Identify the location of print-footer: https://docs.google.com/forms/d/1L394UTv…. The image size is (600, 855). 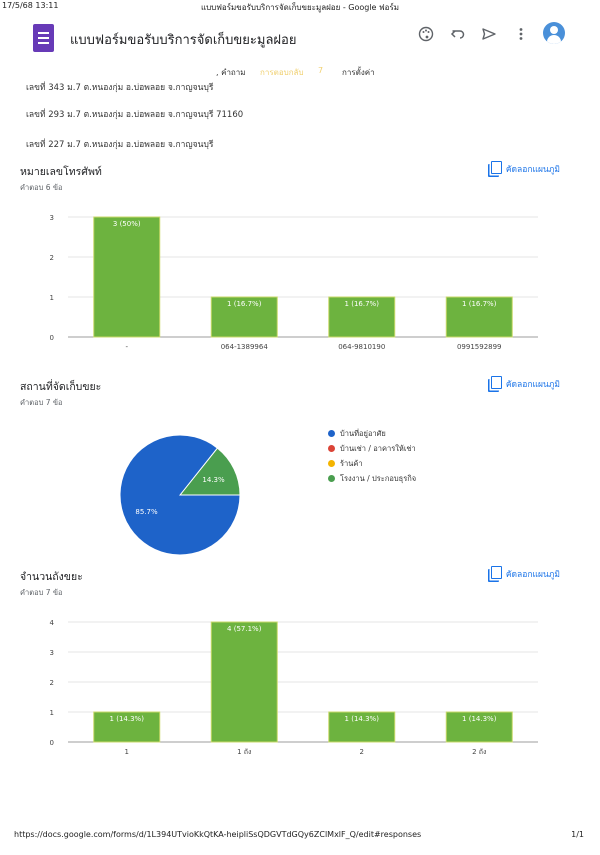
(300, 836).